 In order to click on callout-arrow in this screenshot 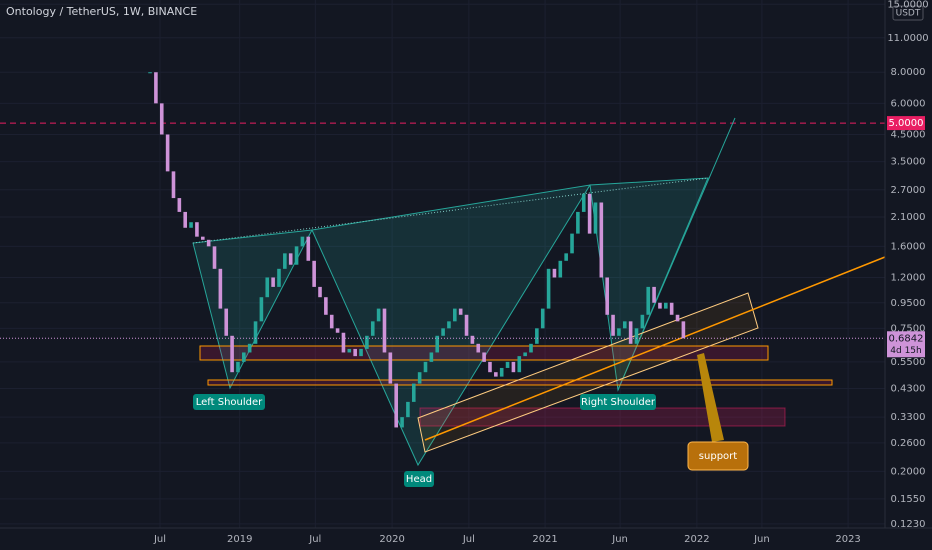, I will do `click(710, 397)`.